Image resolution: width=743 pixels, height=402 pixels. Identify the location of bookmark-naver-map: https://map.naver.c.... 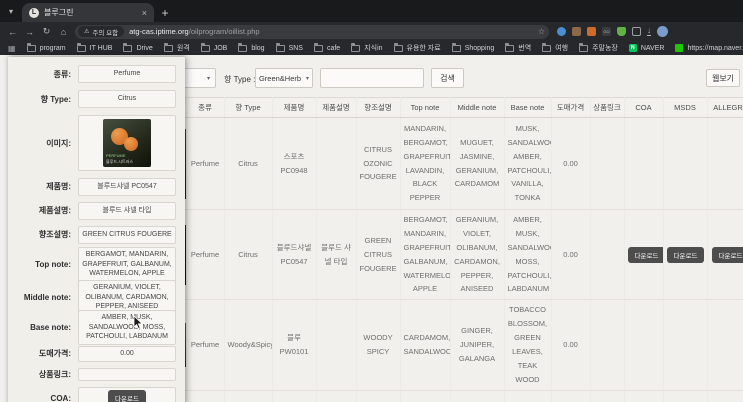
(709, 48).